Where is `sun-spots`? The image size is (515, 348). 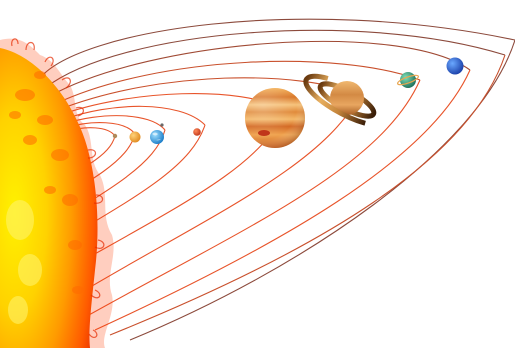
sun-spots is located at coordinates (46, 182).